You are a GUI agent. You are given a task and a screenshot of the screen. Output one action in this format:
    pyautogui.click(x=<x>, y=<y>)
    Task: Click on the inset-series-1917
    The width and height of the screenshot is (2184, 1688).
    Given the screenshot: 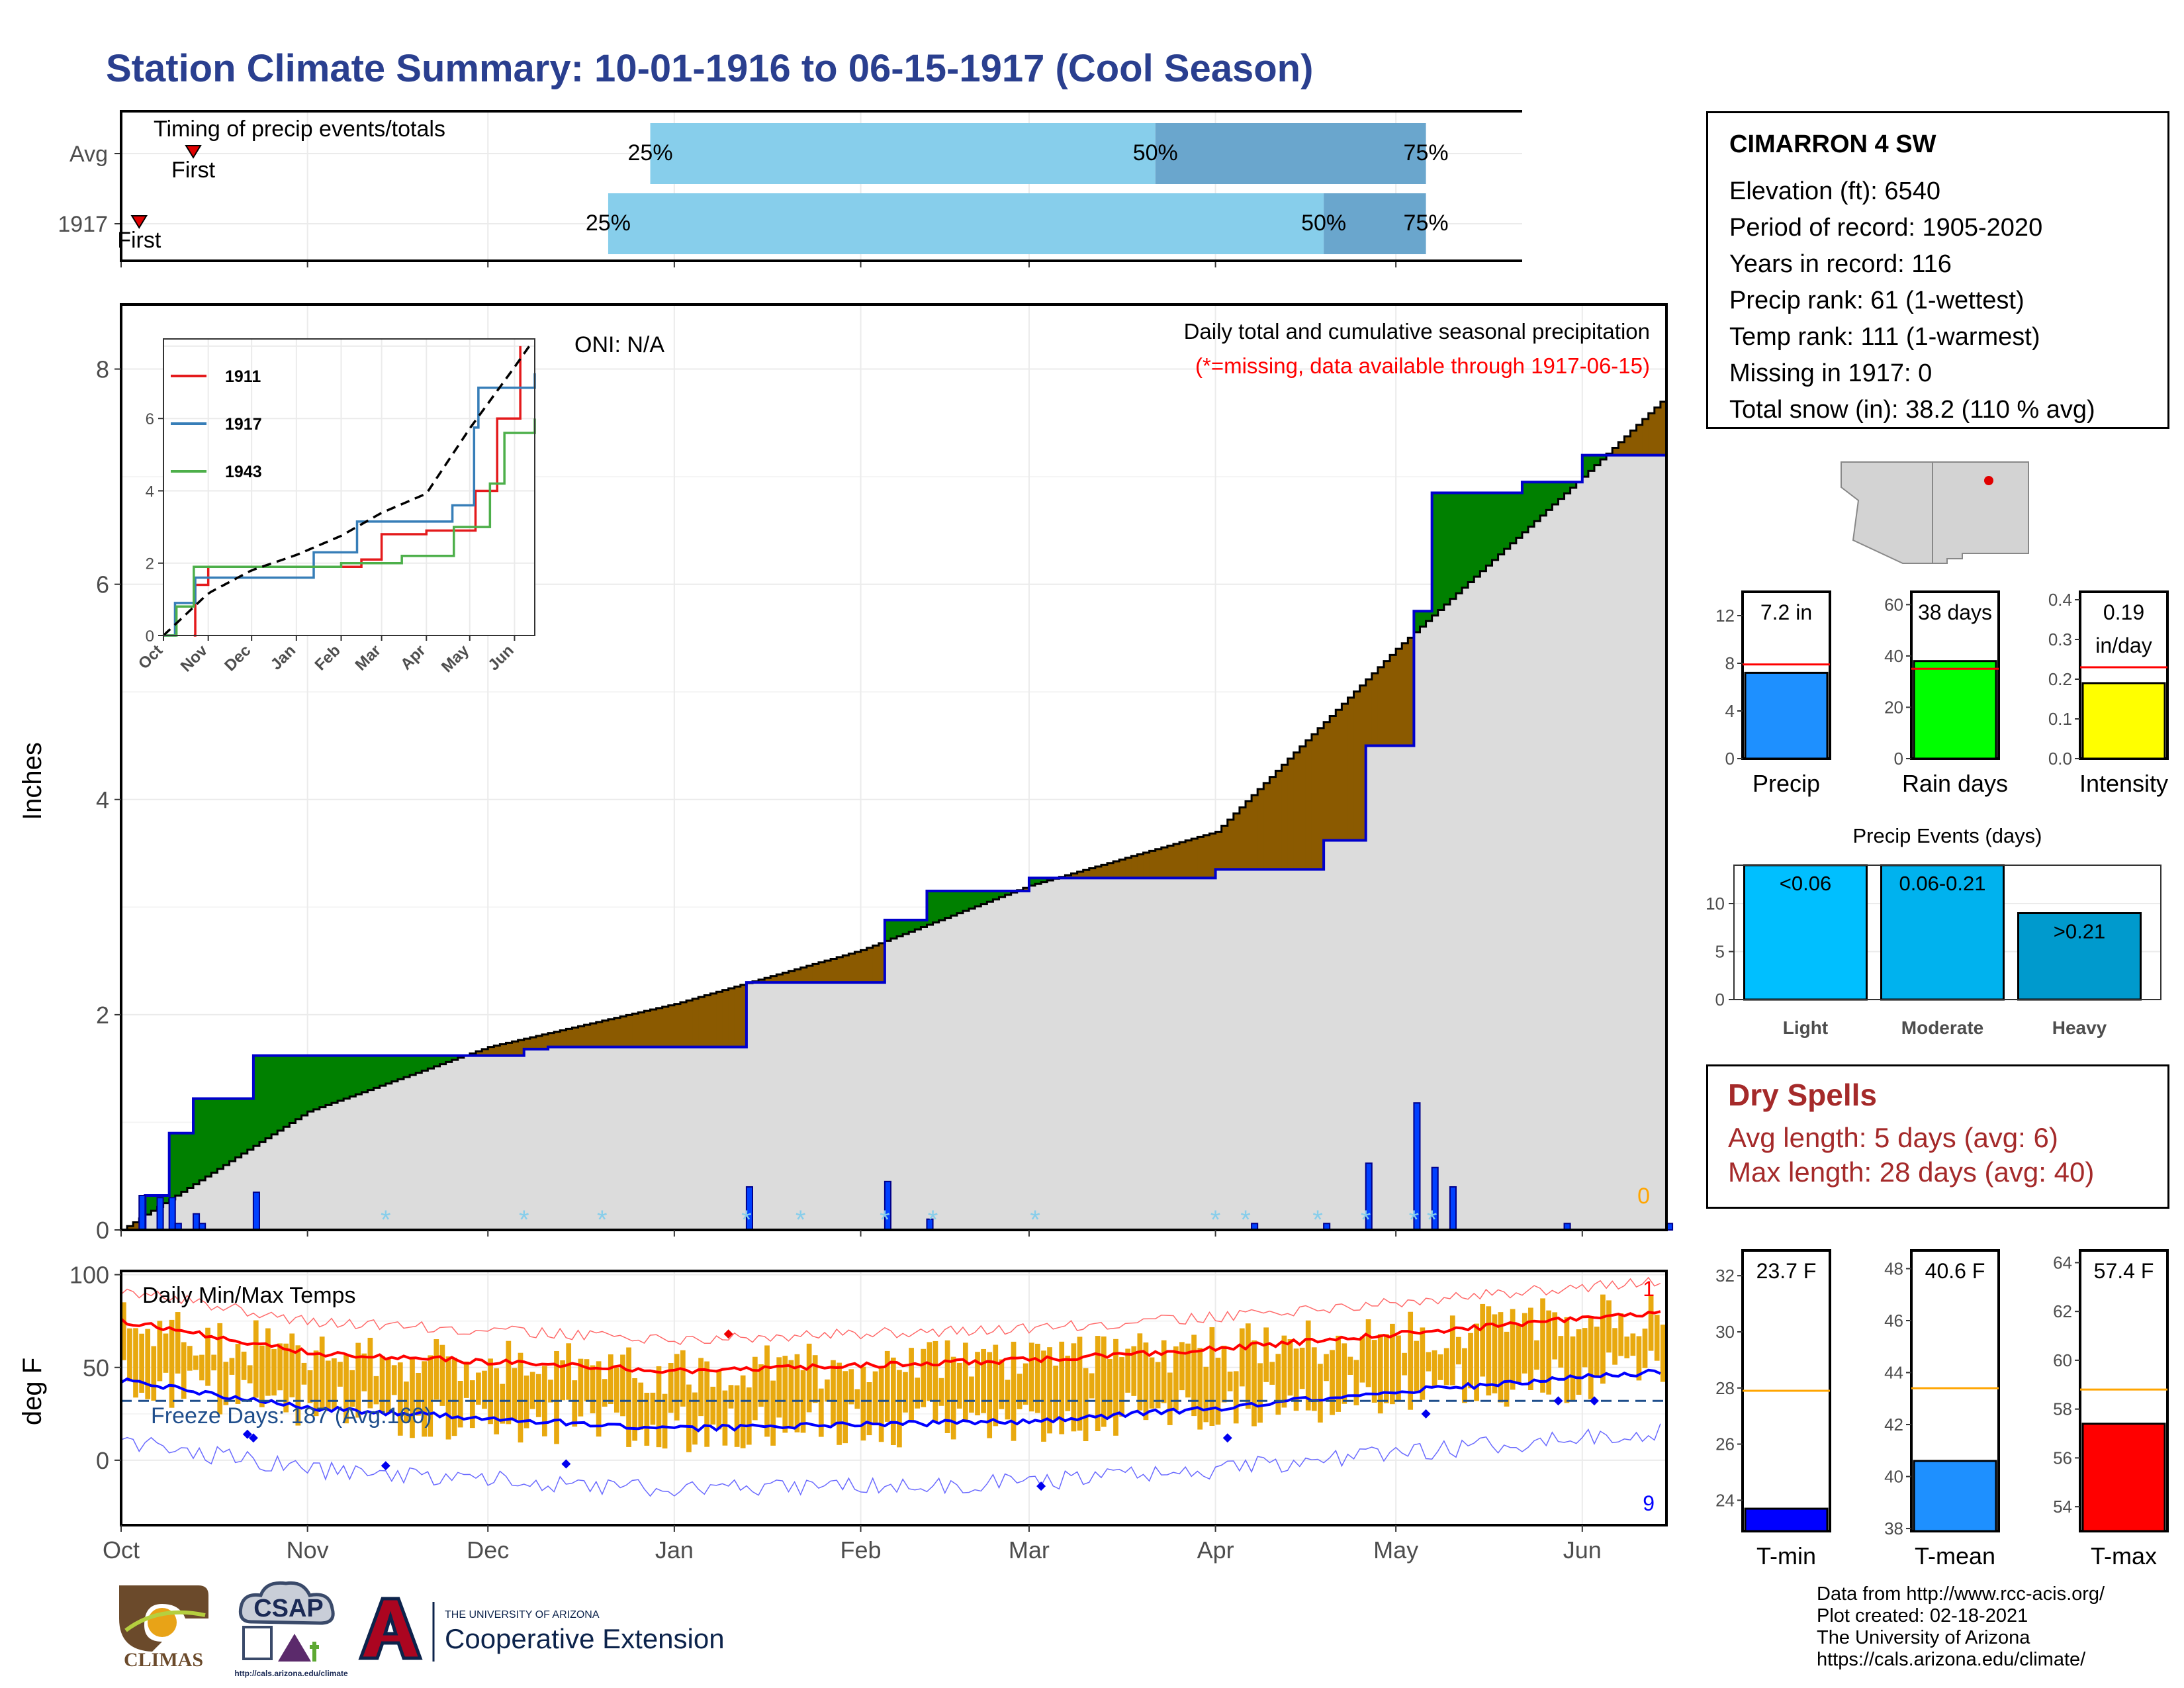 What is the action you would take?
    pyautogui.click(x=349, y=505)
    